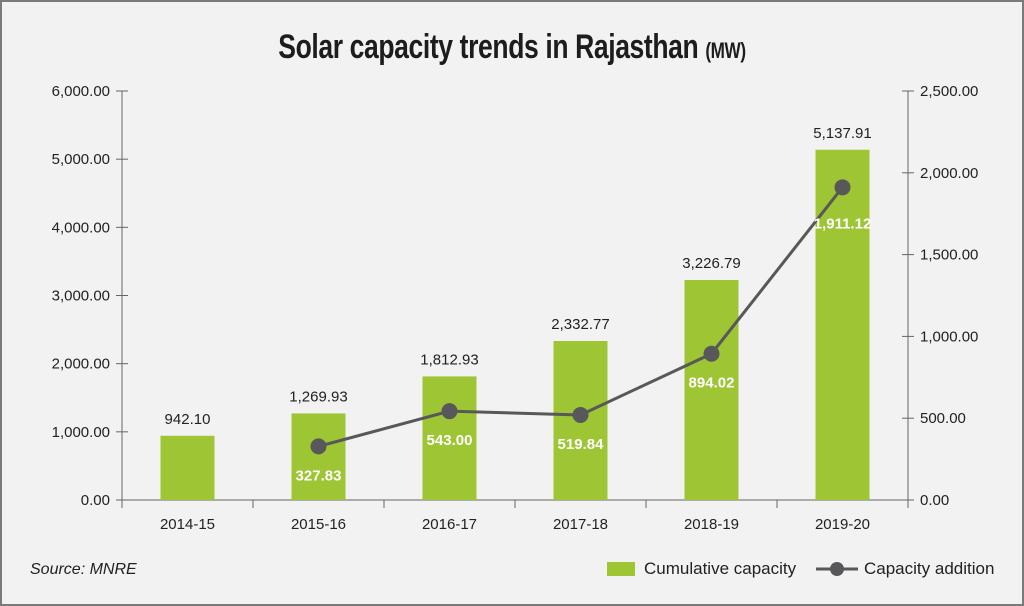 The height and width of the screenshot is (606, 1024). I want to click on legend-item-cumulative: Cumulative capacity, so click(701, 569).